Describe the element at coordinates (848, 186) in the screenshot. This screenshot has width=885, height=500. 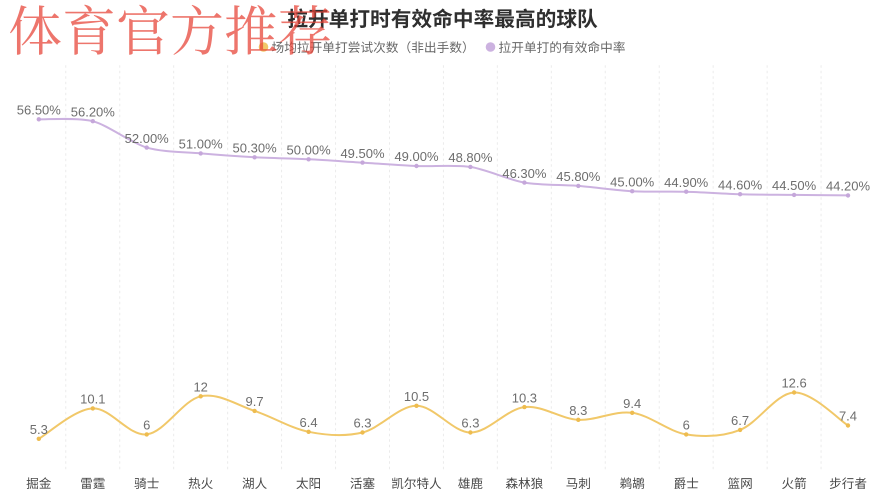
I see `svg-text: 44.20%` at that location.